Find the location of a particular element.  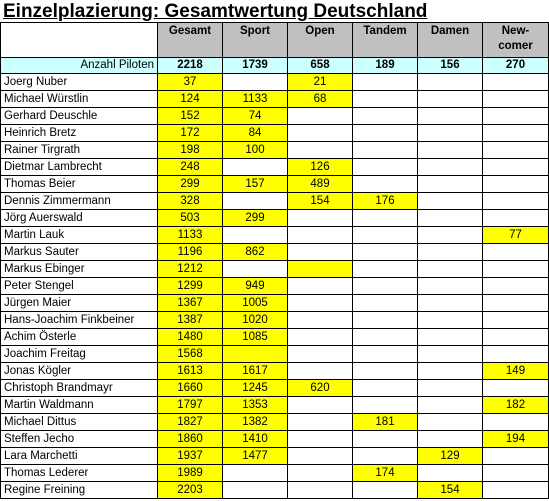

table-row: Gerhard Deuschle 152 74 is located at coordinates (274, 116).